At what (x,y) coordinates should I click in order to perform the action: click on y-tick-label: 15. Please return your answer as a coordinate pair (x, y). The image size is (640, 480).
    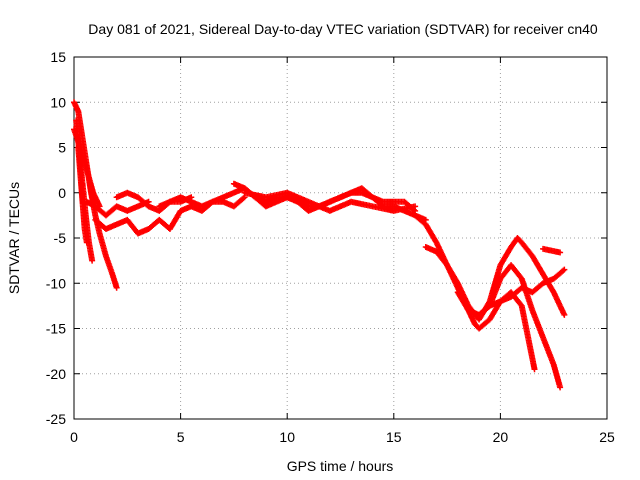
    Looking at the image, I should click on (58, 57).